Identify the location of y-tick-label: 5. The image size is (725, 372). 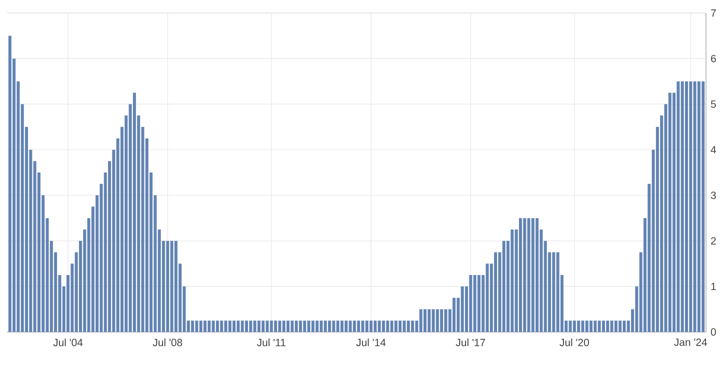
(713, 104).